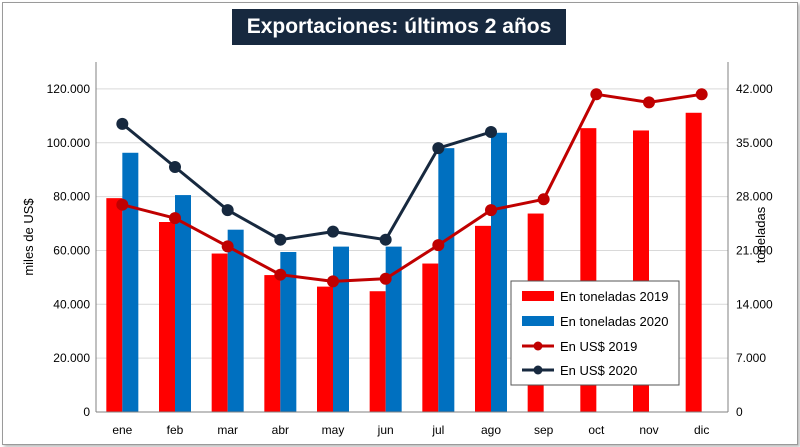 The image size is (800, 447). Describe the element at coordinates (538, 370) in the screenshot. I see `legend-swatch-usd-2020-marker` at that location.